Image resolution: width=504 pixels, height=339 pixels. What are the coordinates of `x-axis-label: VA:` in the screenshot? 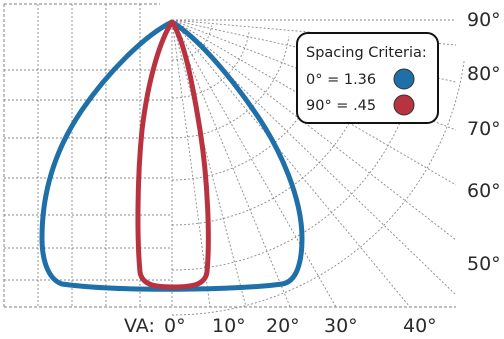 It's located at (139, 326).